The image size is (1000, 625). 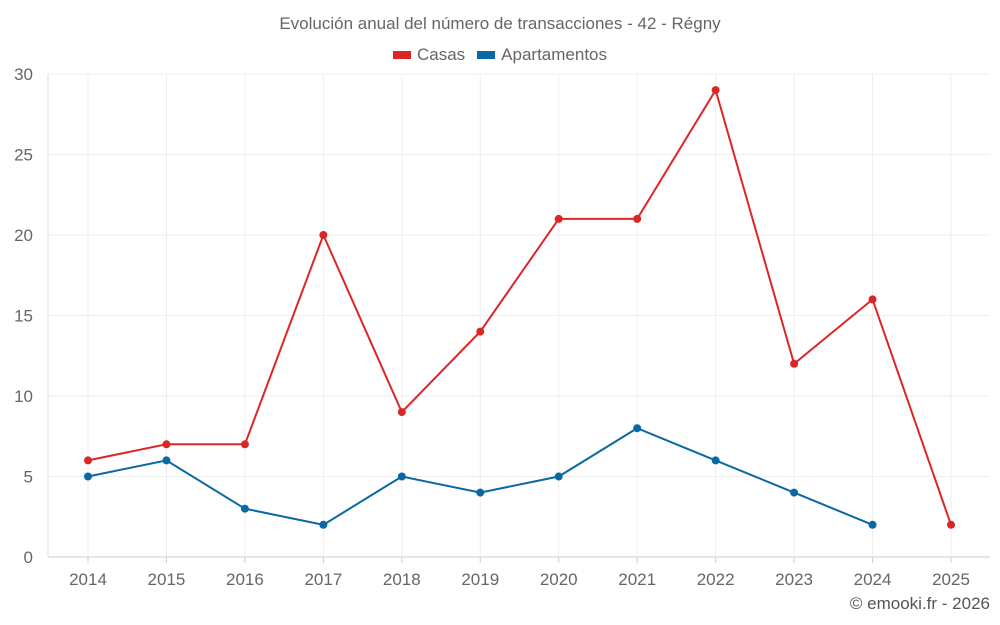 I want to click on x-tick-label: 2020, so click(x=559, y=579).